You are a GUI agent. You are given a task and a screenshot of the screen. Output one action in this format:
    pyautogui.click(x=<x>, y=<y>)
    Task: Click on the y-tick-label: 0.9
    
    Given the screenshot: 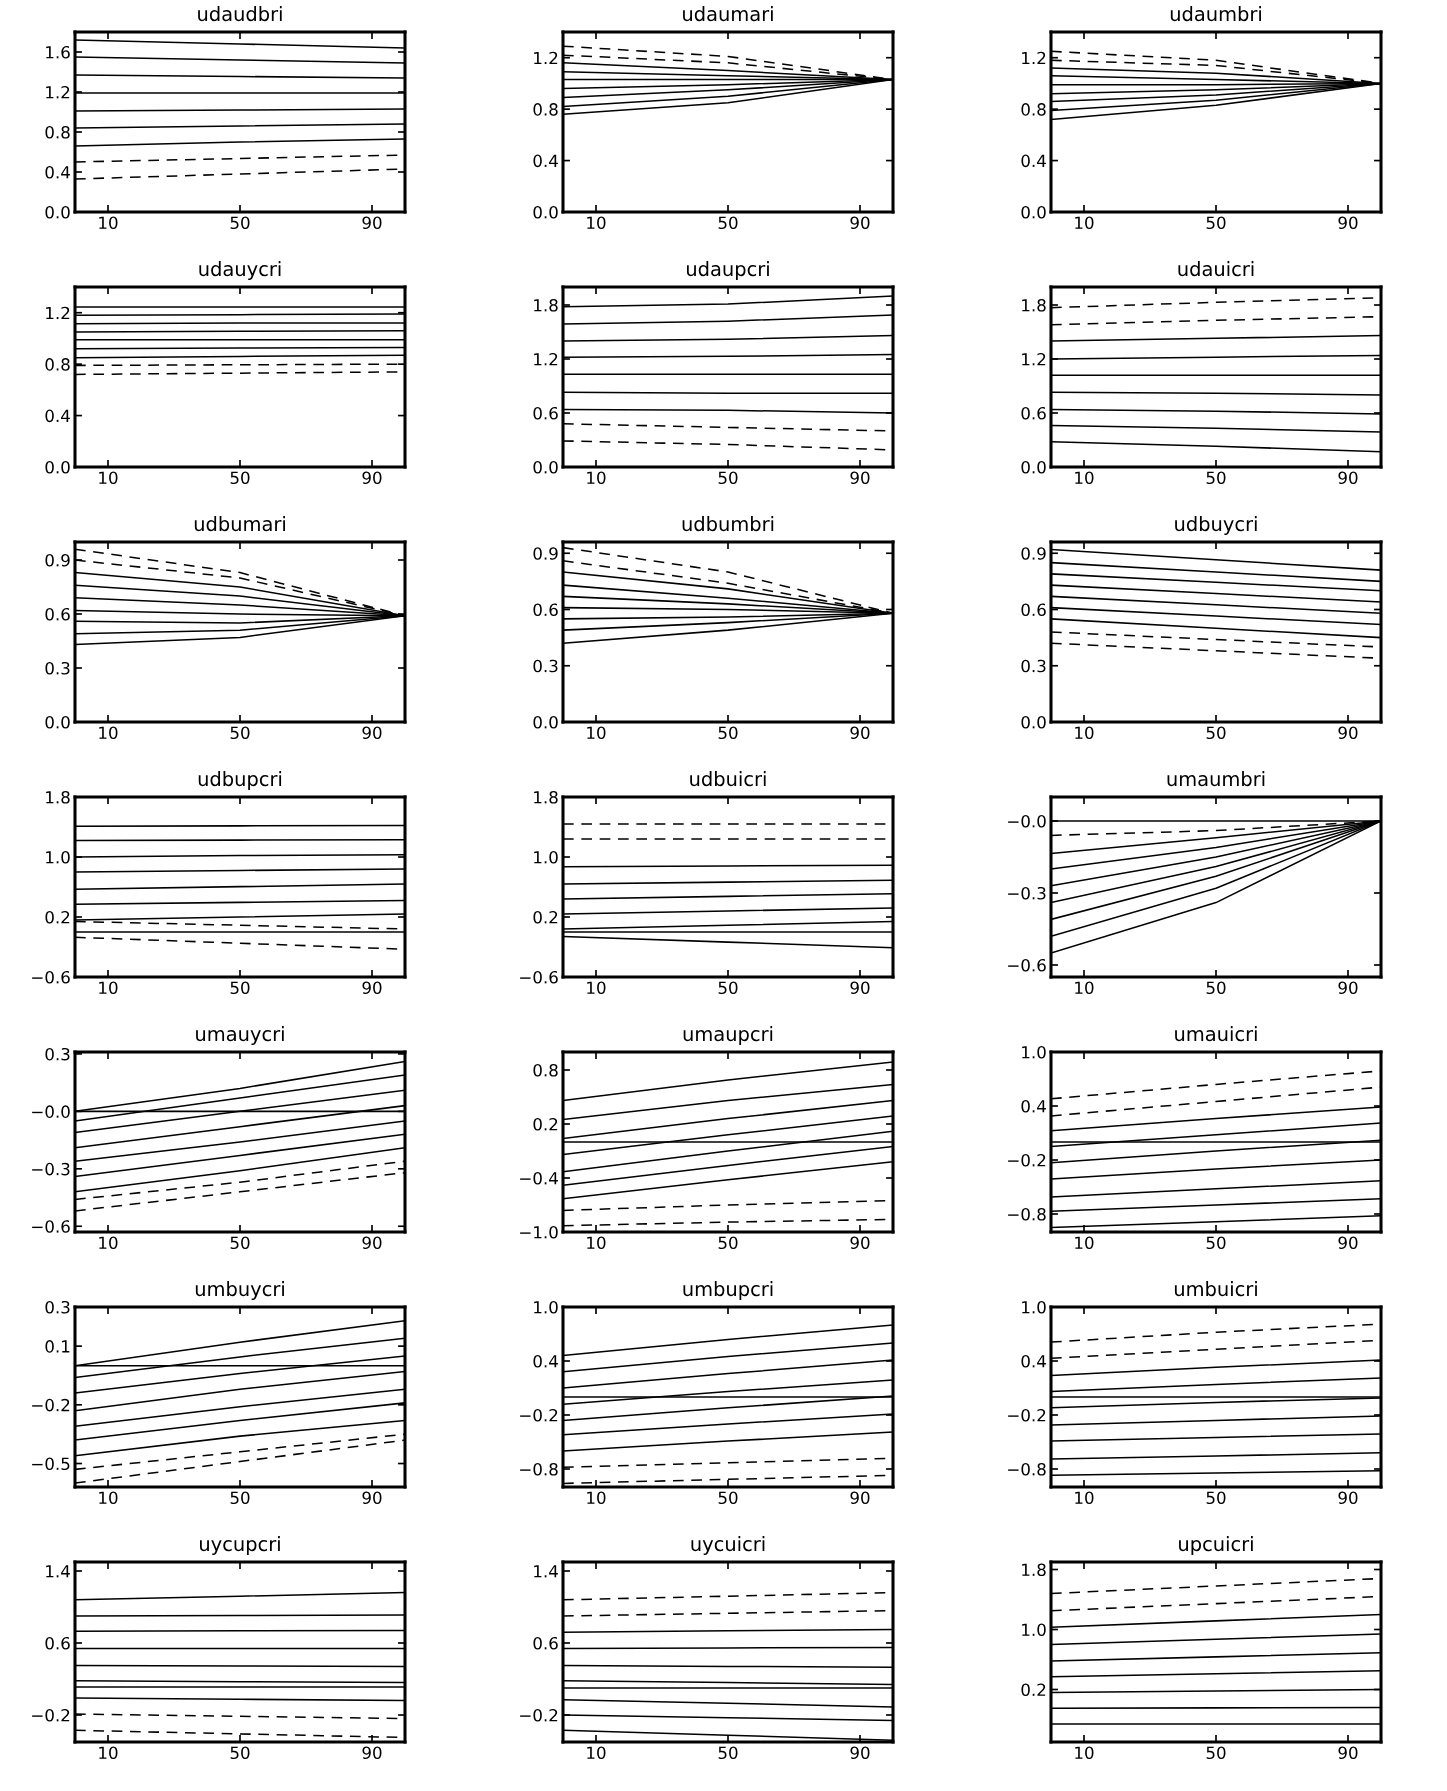 What is the action you would take?
    pyautogui.click(x=545, y=553)
    